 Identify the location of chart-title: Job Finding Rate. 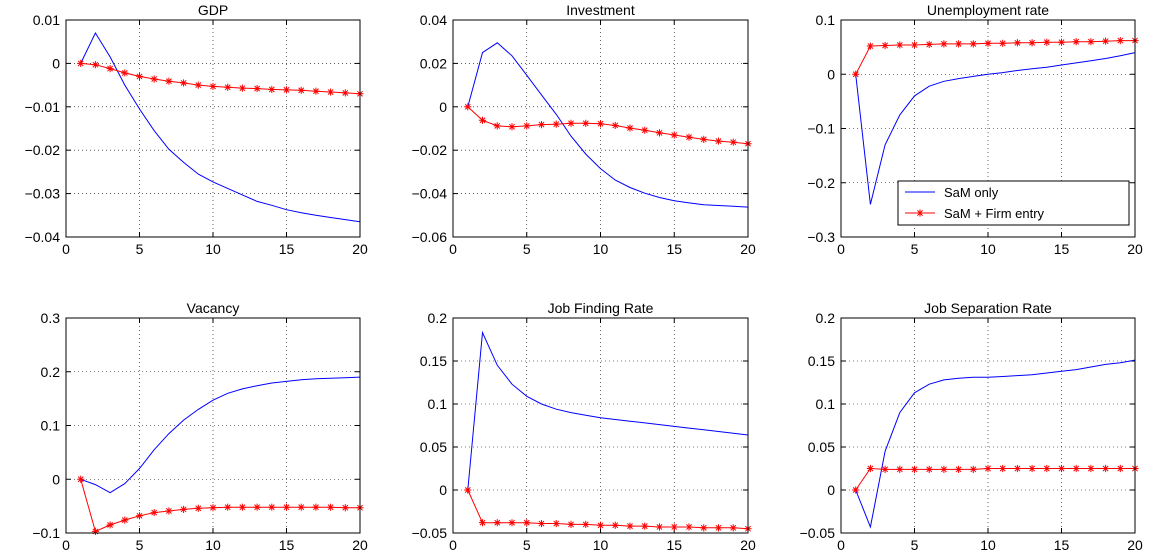
(601, 308).